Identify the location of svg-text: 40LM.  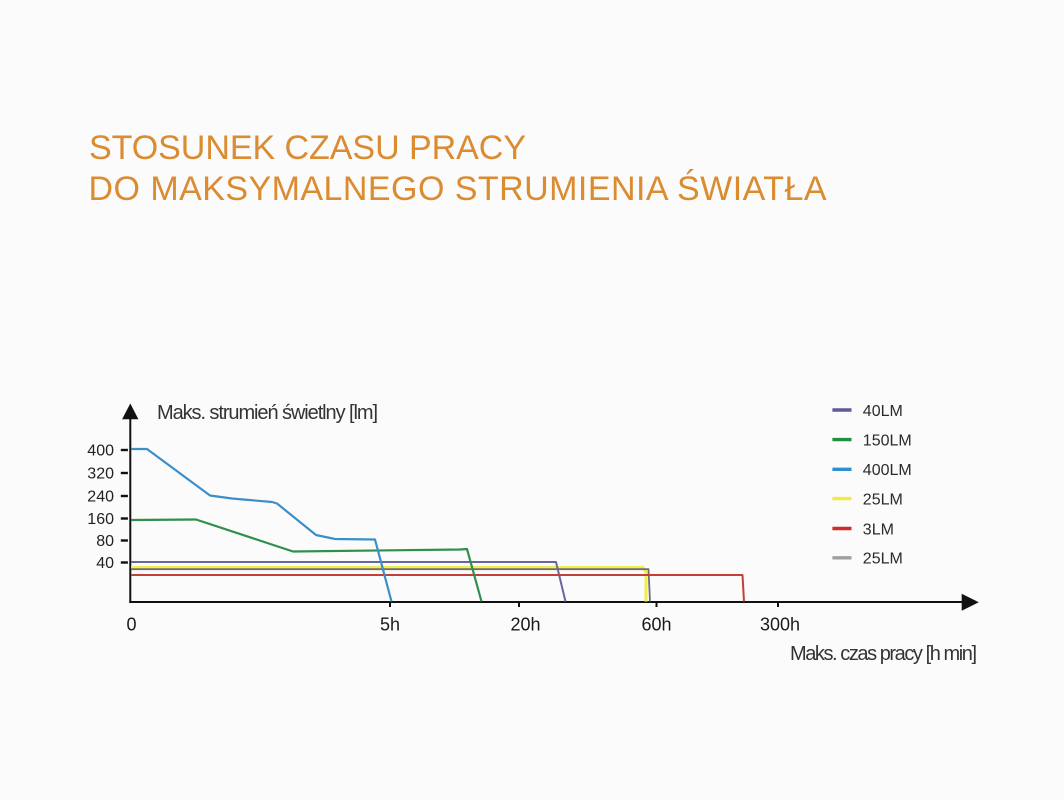
(883, 411).